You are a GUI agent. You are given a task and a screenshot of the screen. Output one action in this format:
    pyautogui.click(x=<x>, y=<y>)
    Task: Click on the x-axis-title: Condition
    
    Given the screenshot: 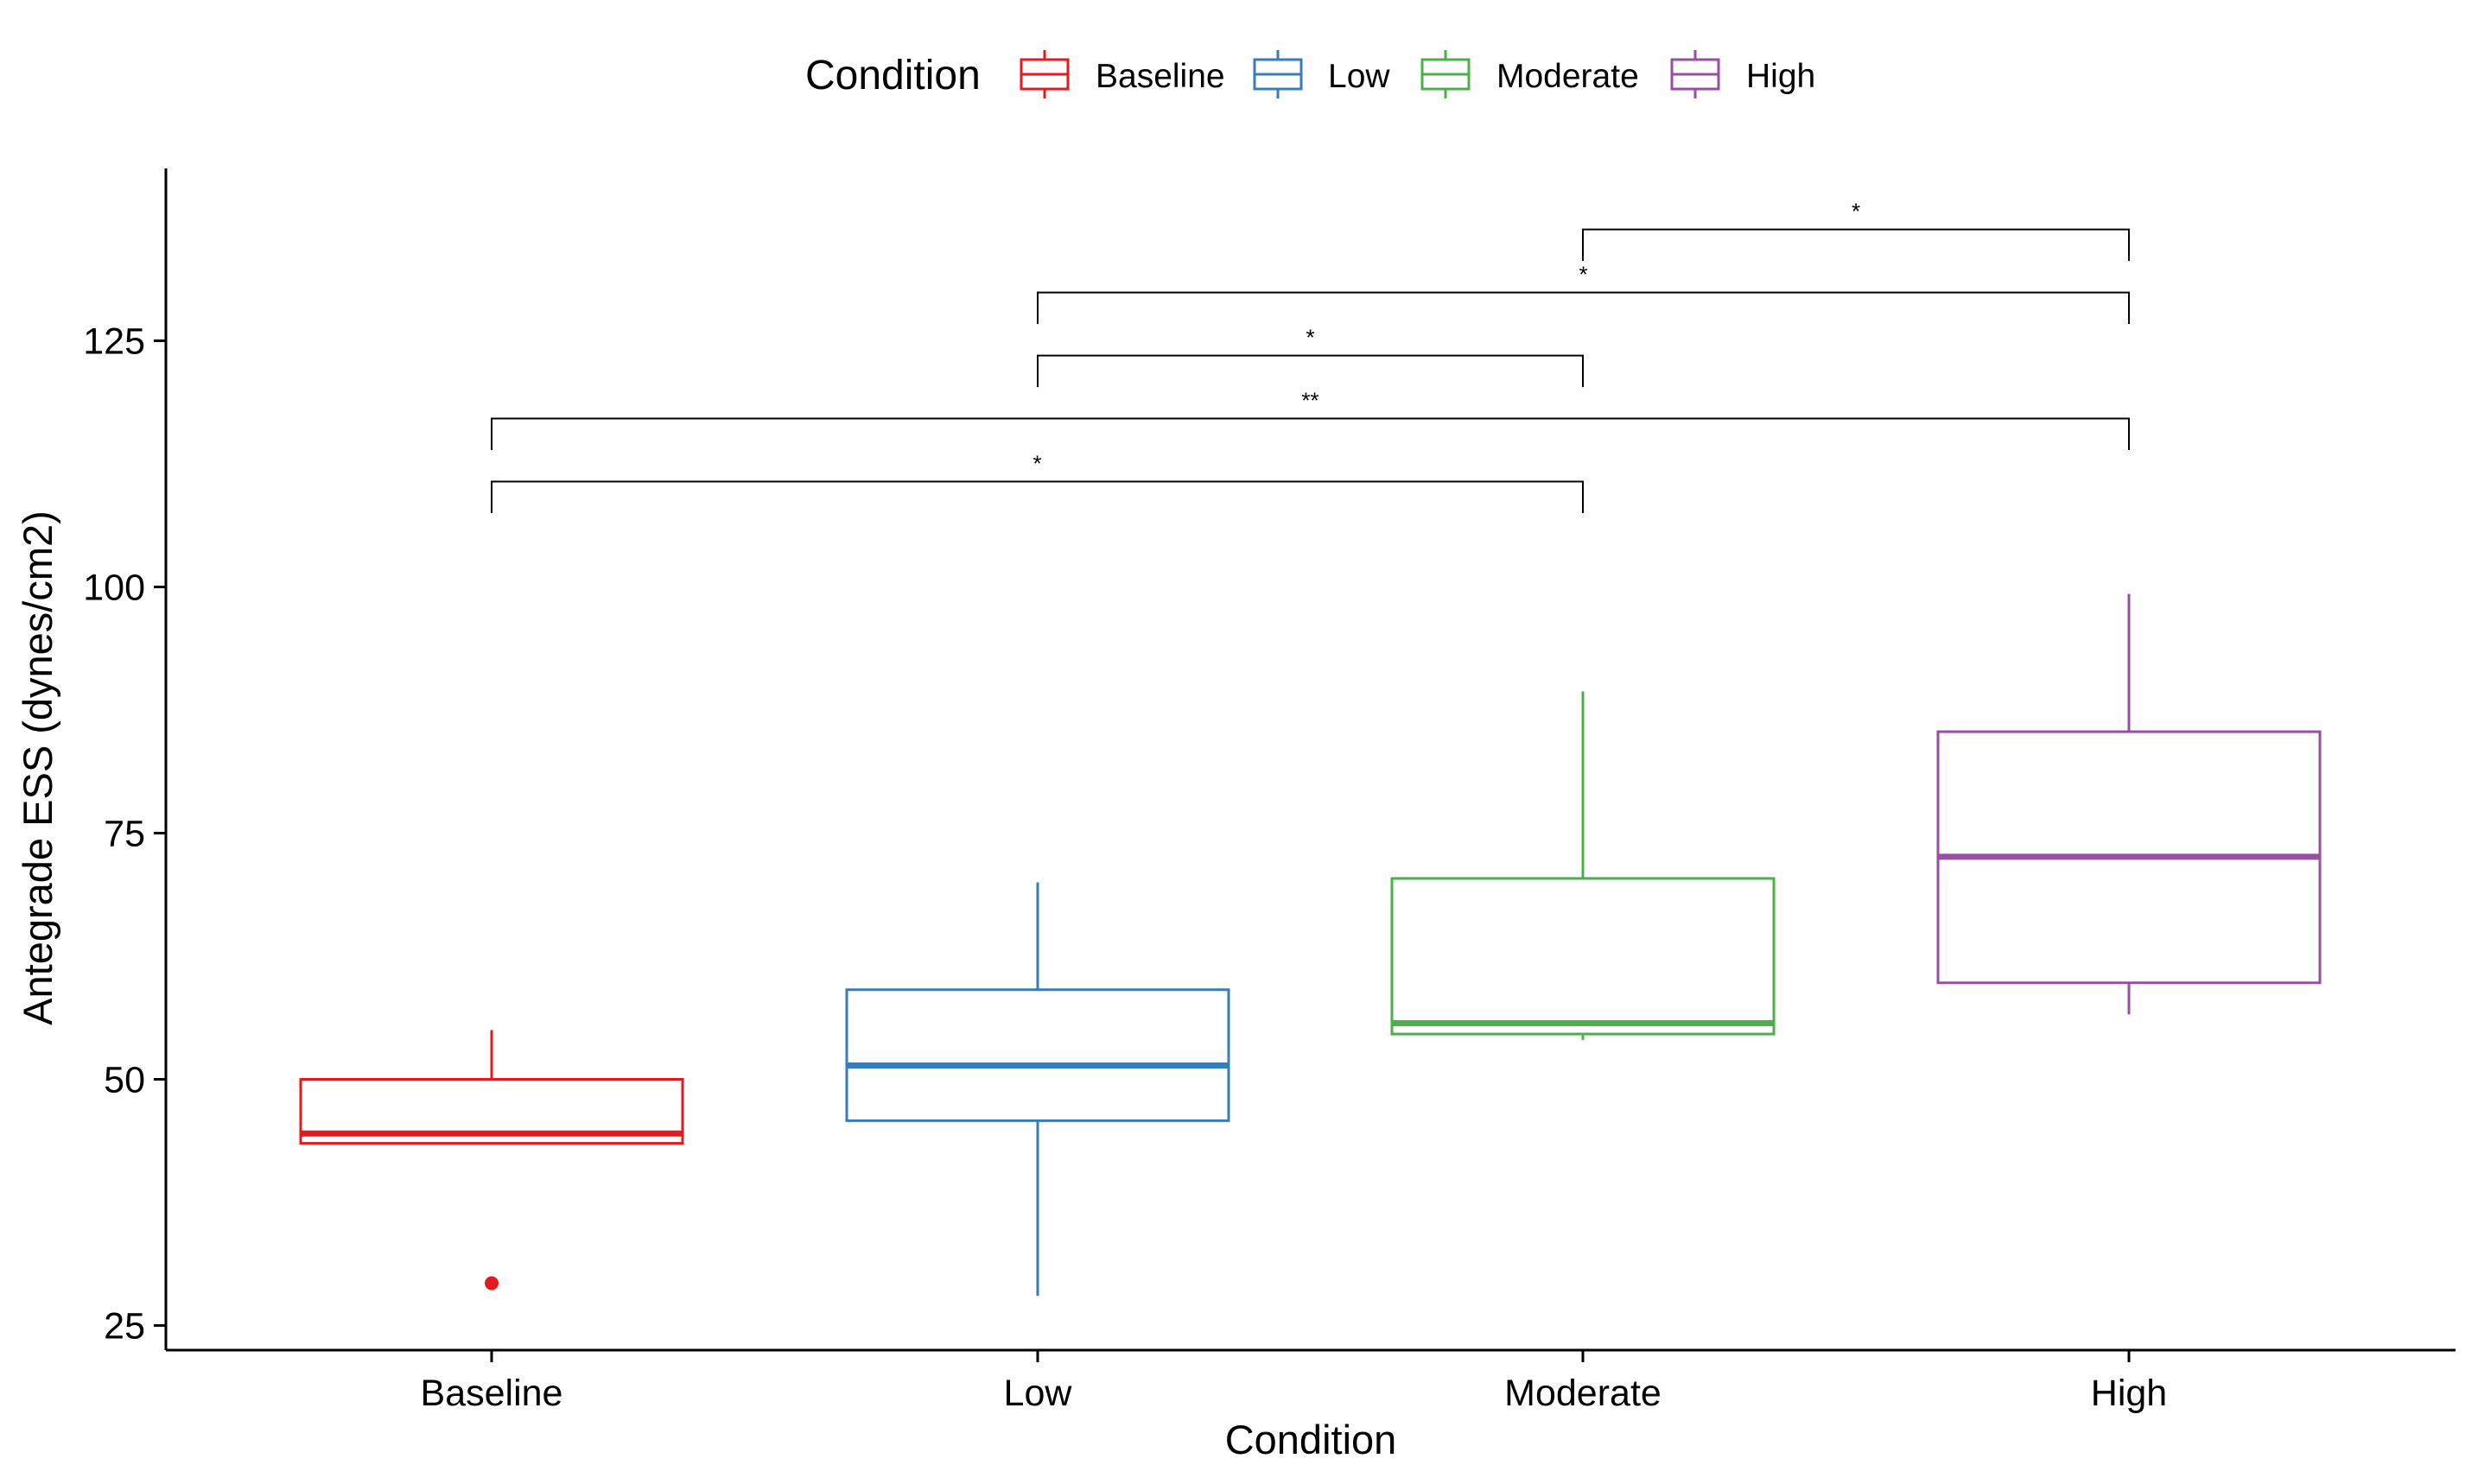 What is the action you would take?
    pyautogui.click(x=1311, y=1439)
    